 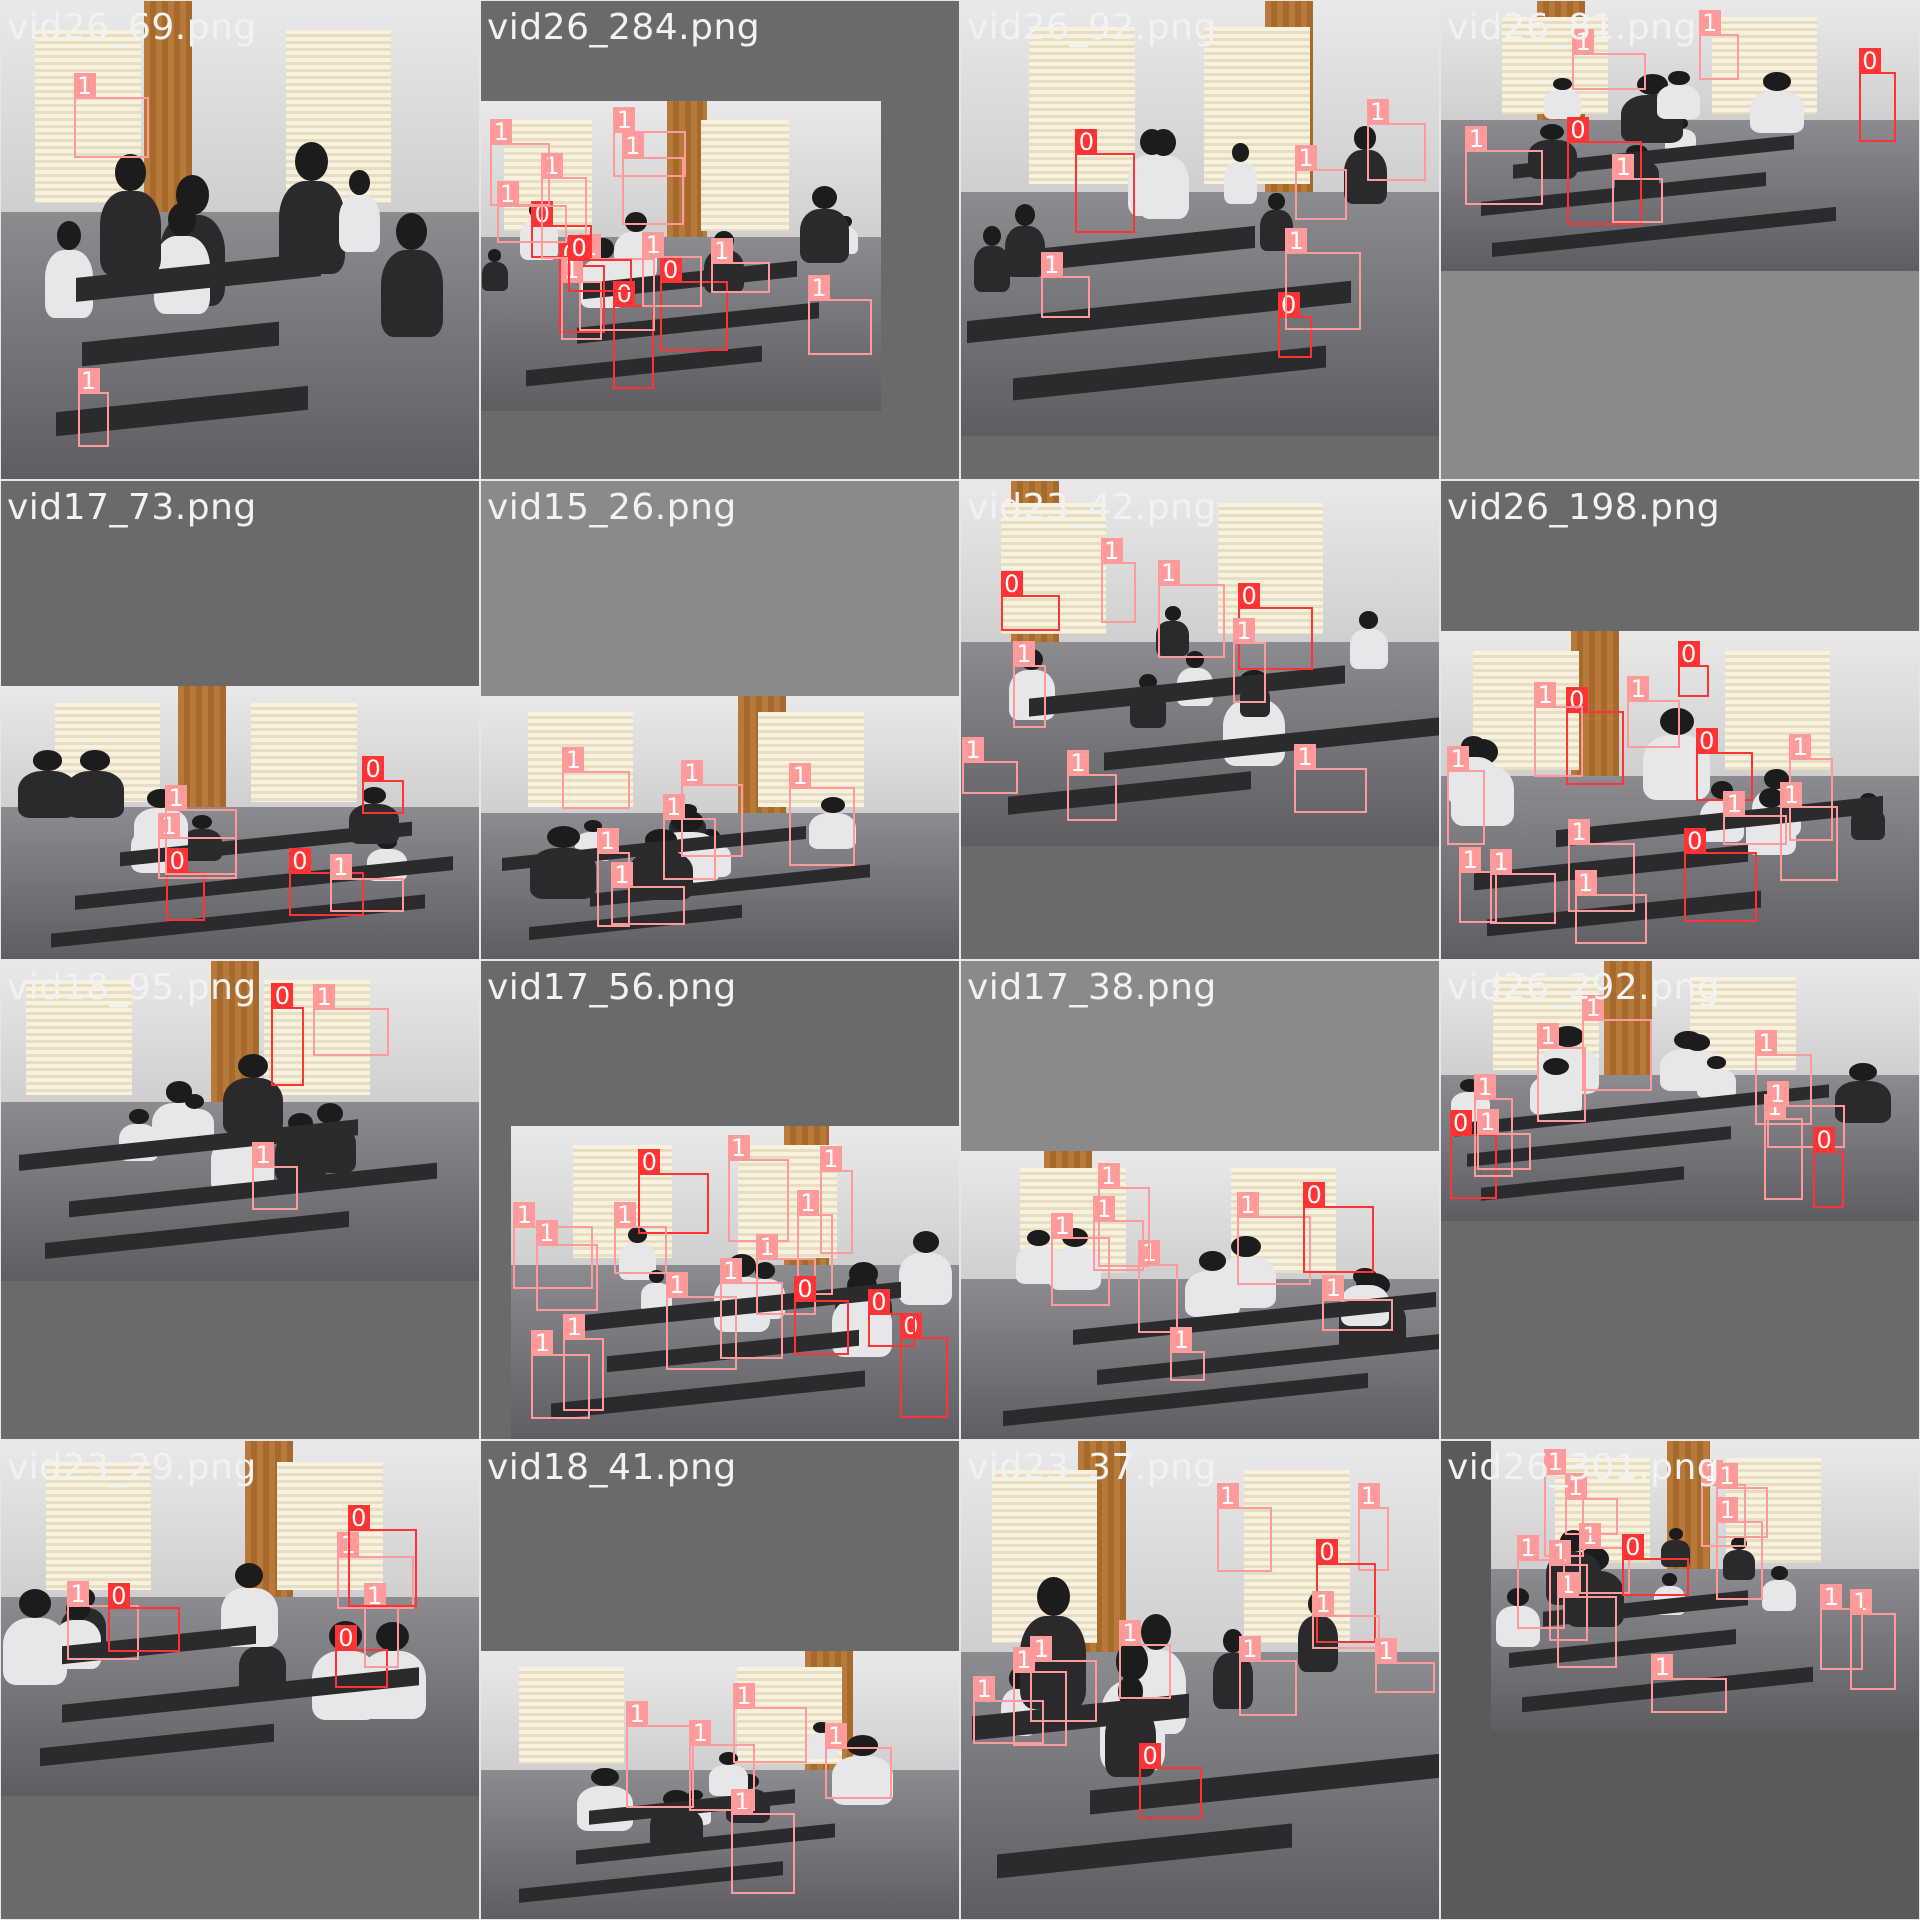 I want to click on tile-filename: vid26_69.png, so click(x=132, y=27).